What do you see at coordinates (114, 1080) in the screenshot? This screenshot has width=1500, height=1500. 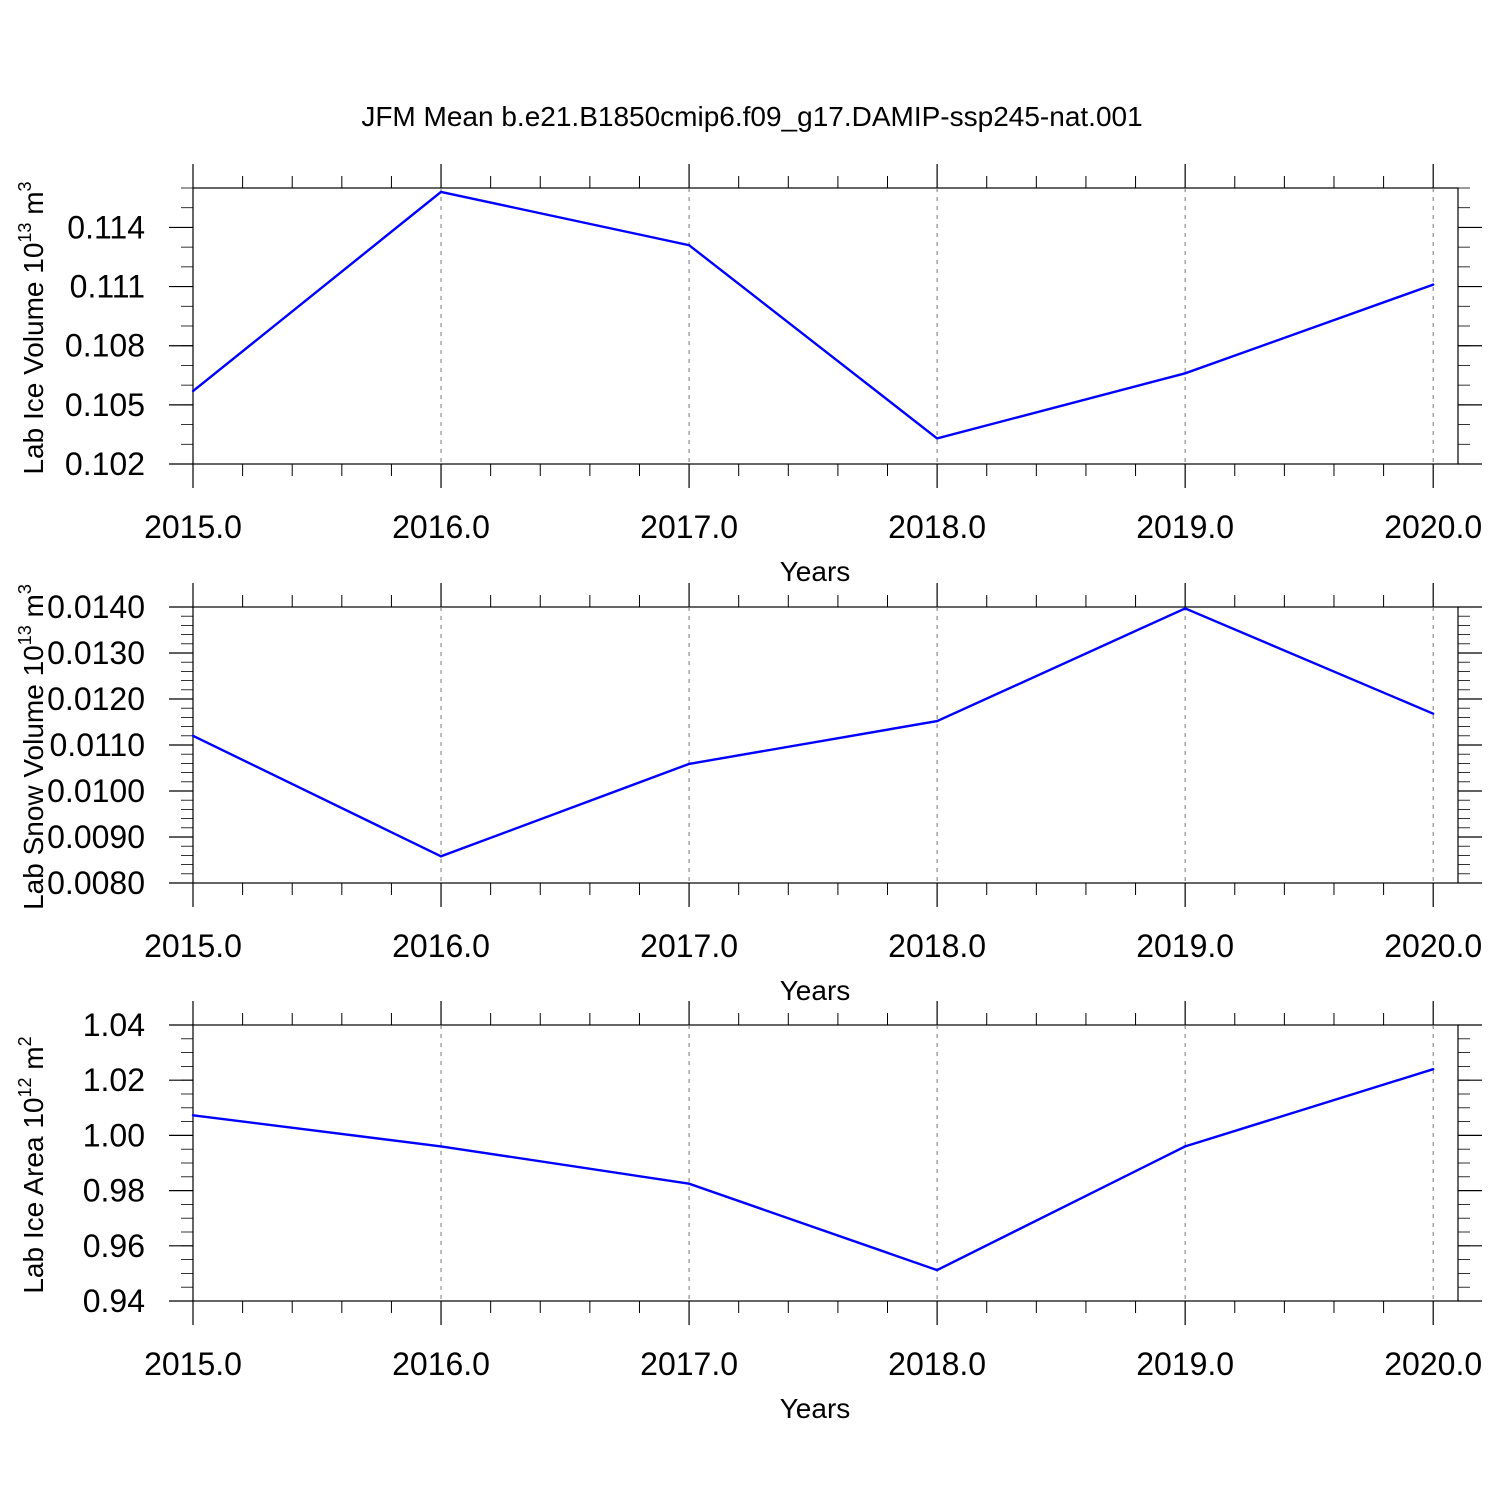 I see `y-tick-label: 1.02` at bounding box center [114, 1080].